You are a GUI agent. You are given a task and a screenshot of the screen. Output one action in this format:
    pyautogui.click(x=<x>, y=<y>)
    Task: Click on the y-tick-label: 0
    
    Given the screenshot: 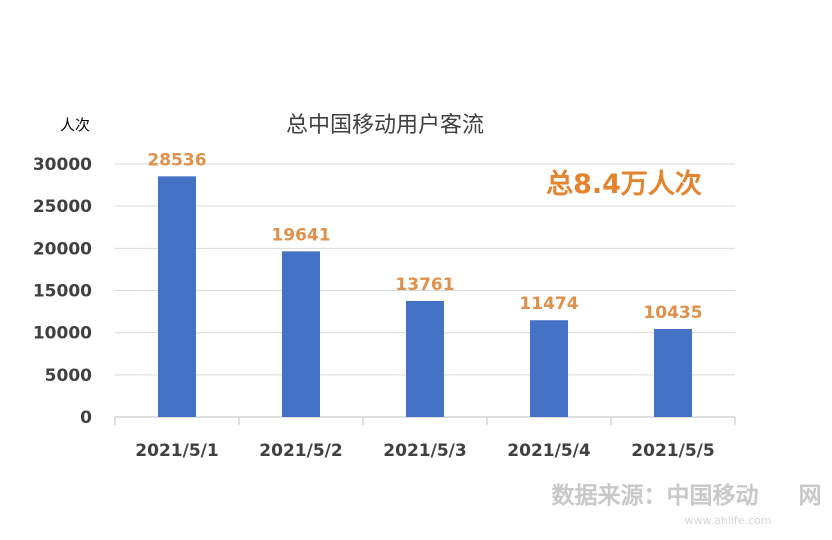 What is the action you would take?
    pyautogui.click(x=86, y=418)
    